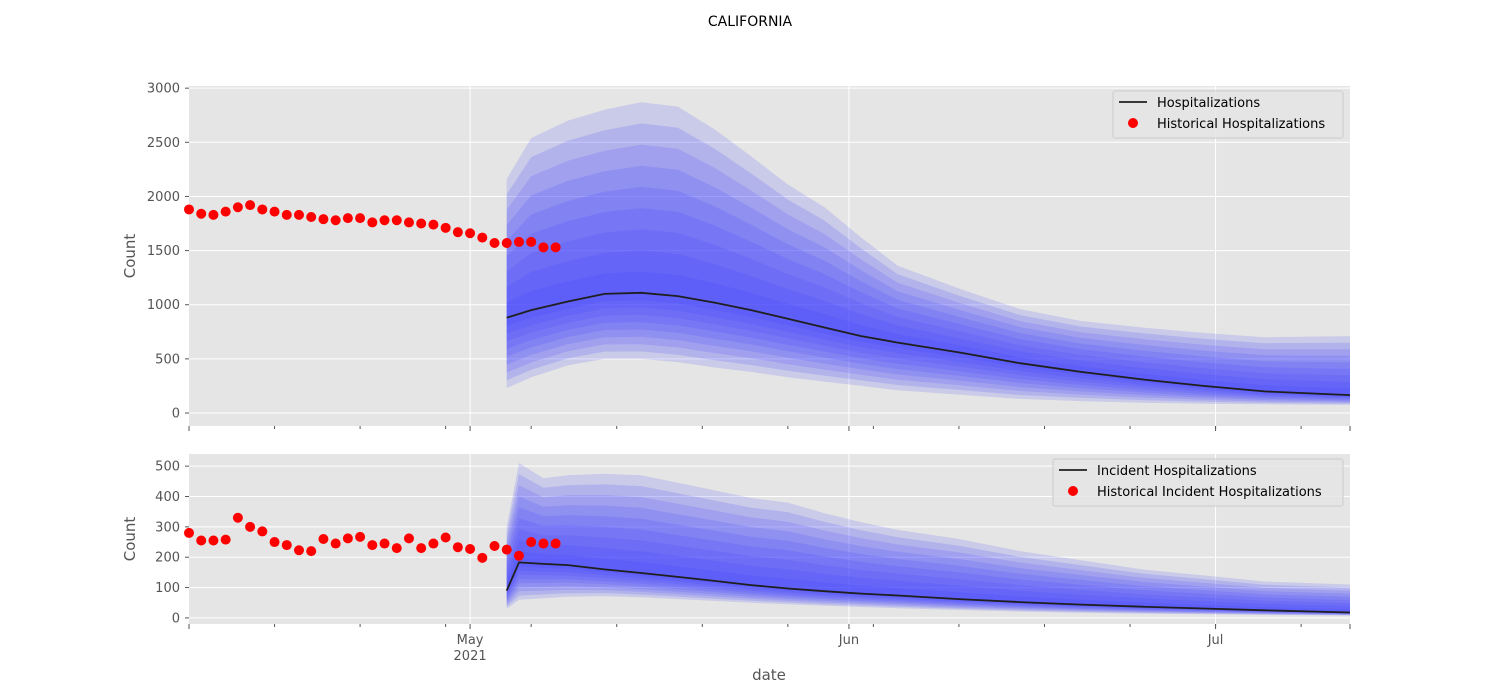 This screenshot has width=1500, height=700. Describe the element at coordinates (167, 558) in the screenshot. I see `y-tick-label: 200` at that location.